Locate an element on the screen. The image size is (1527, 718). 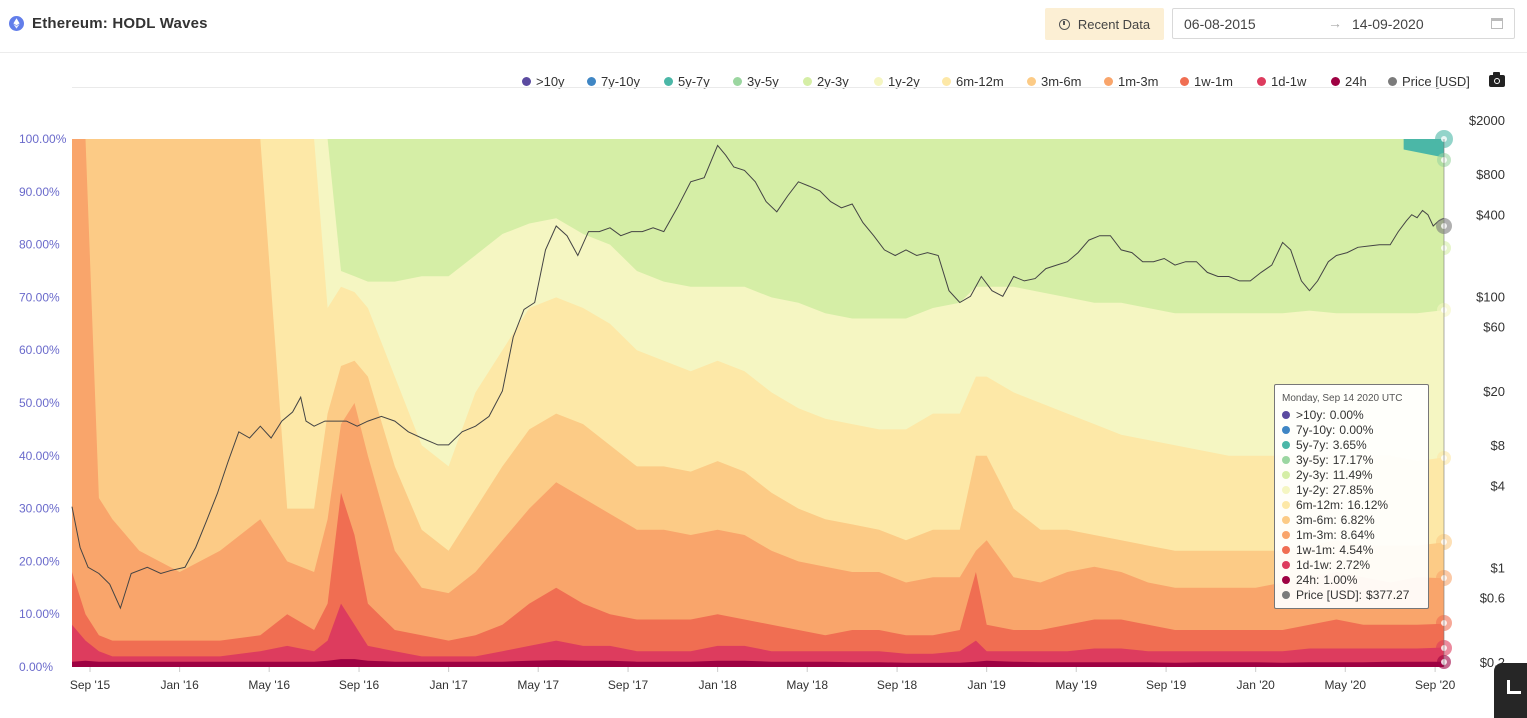
legend-label: 1d-1w is located at coordinates (1289, 81).